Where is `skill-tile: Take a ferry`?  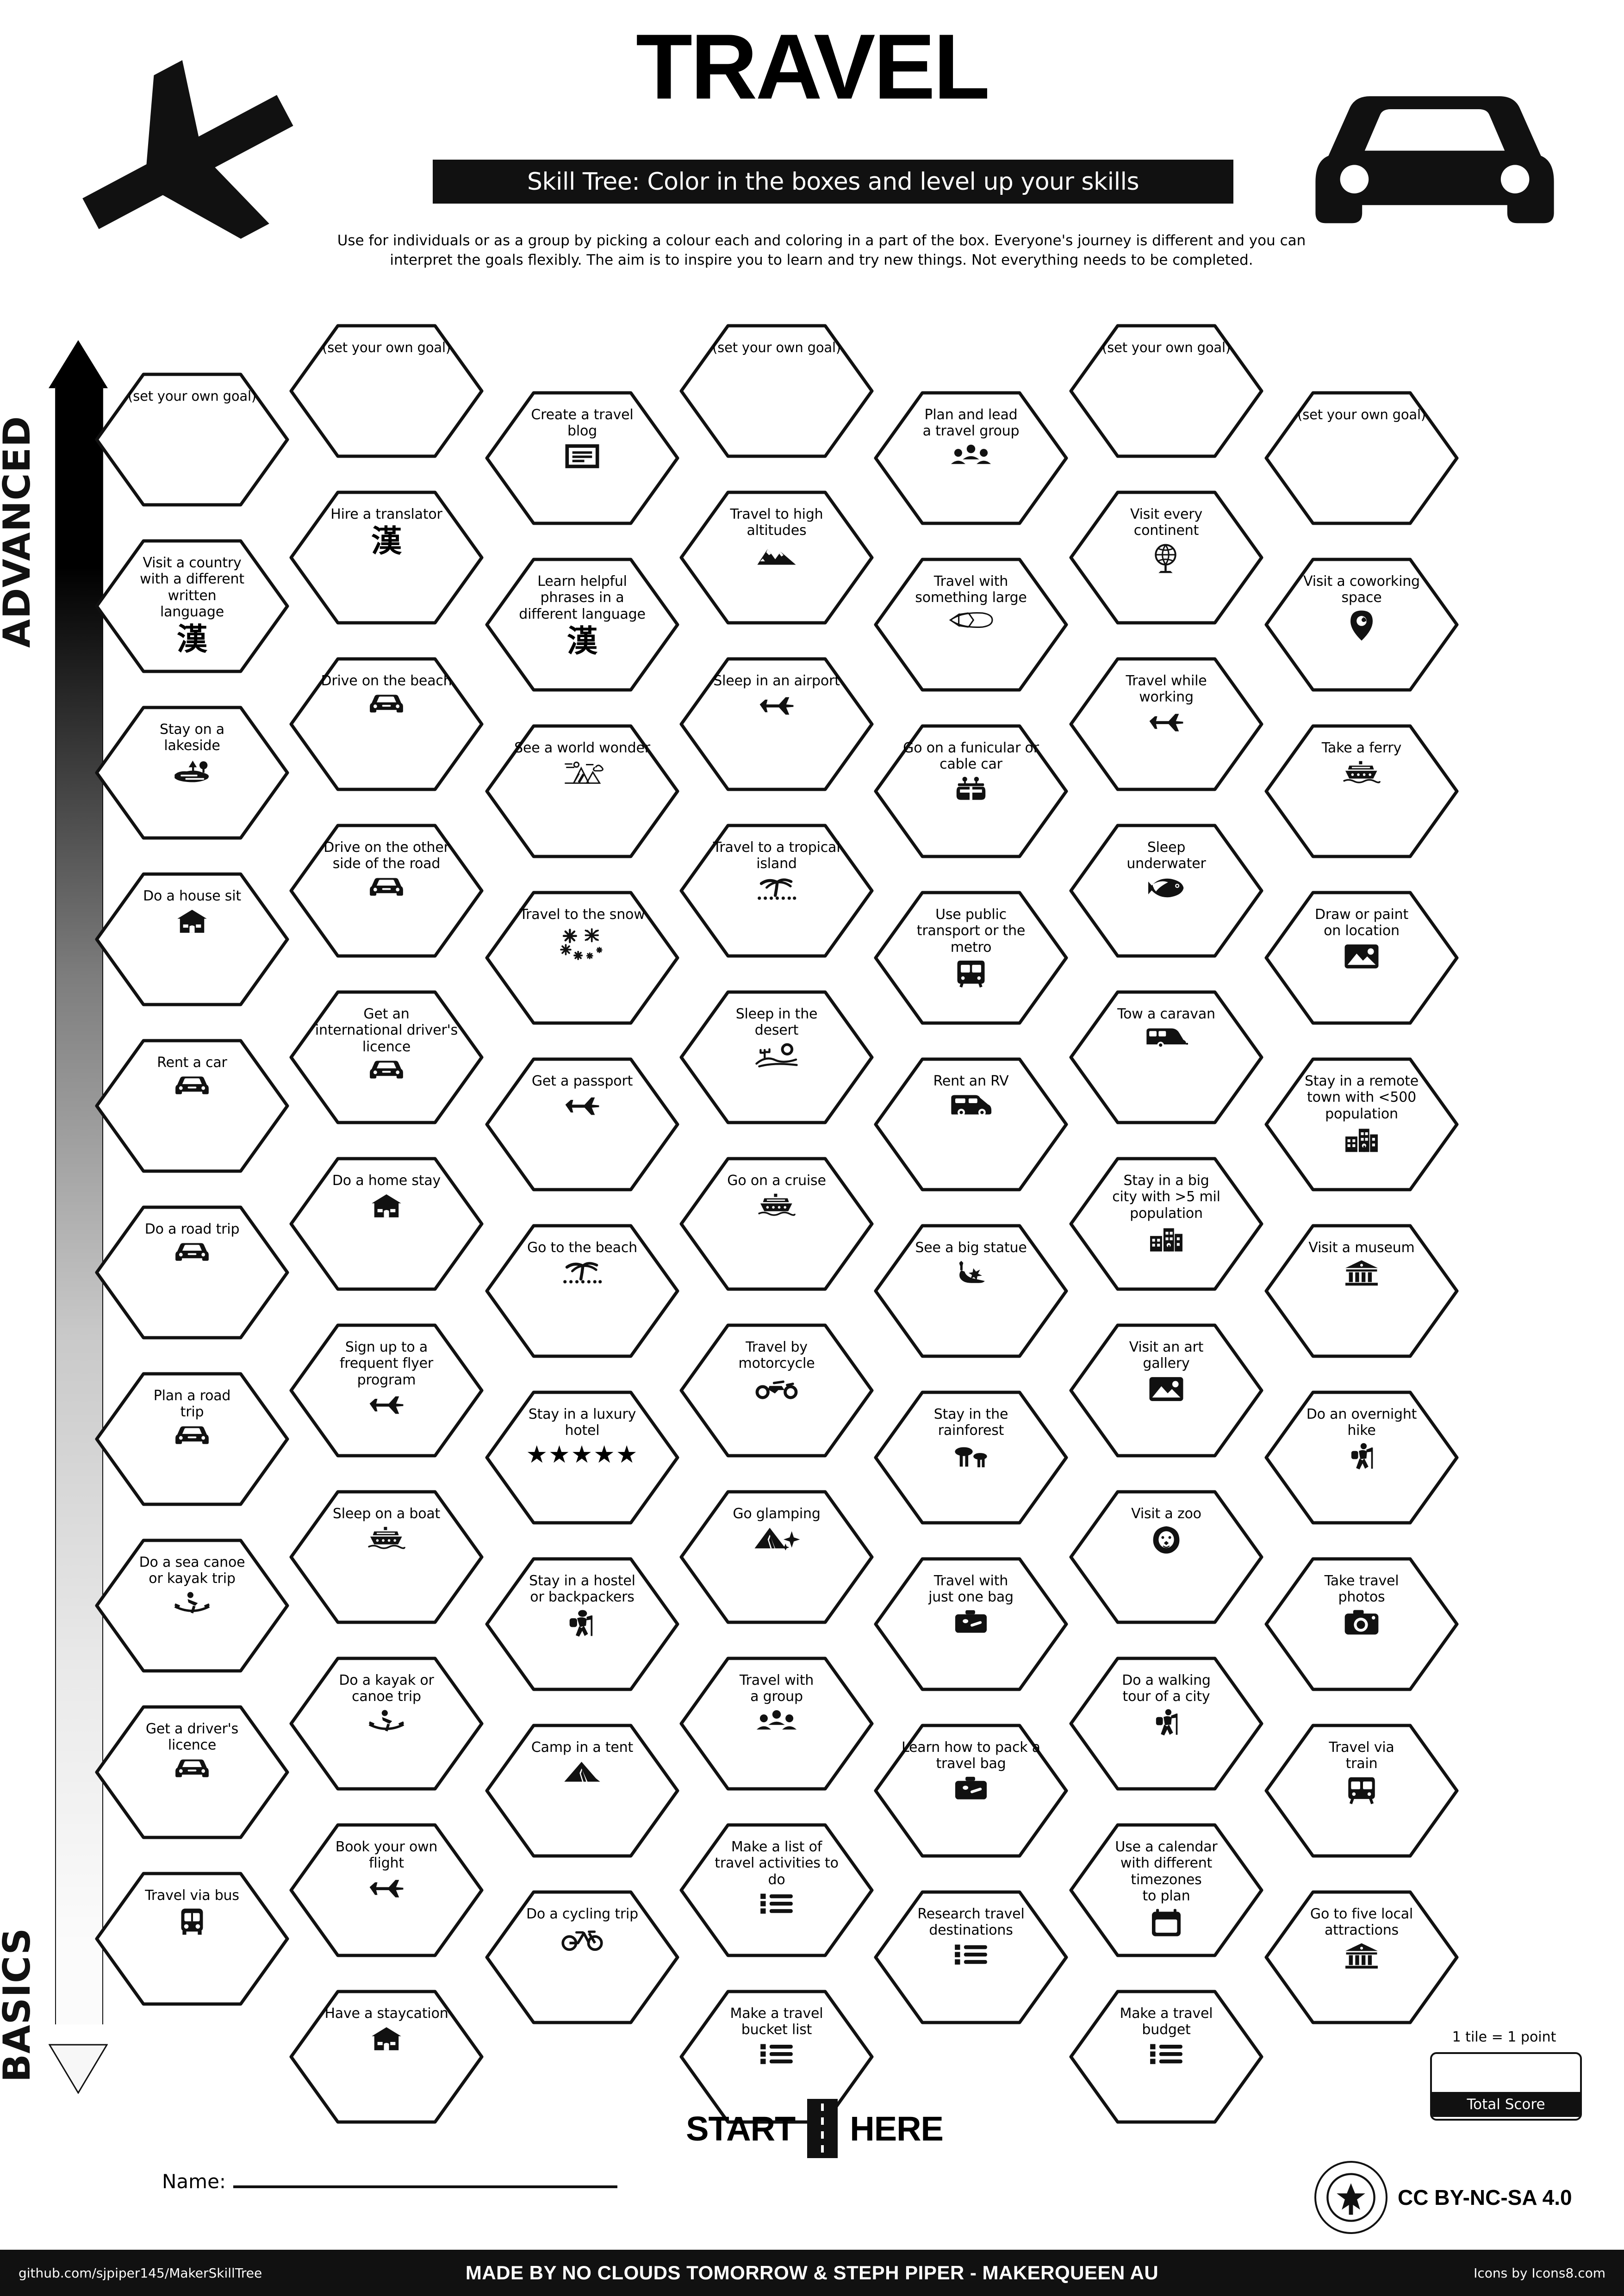 skill-tile: Take a ferry is located at coordinates (1361, 791).